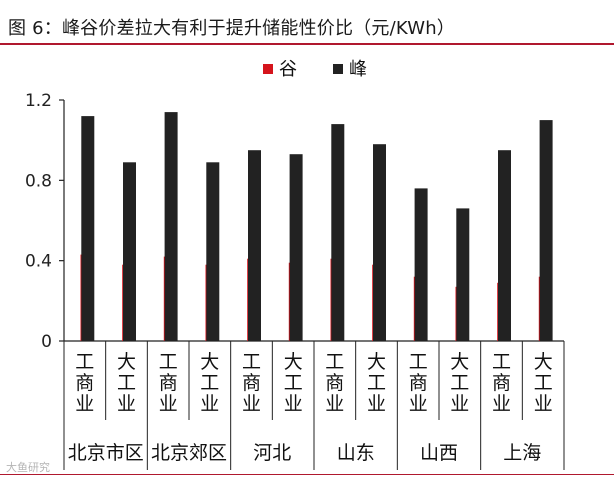  Describe the element at coordinates (439, 453) in the screenshot. I see `group-label: 山西` at that location.